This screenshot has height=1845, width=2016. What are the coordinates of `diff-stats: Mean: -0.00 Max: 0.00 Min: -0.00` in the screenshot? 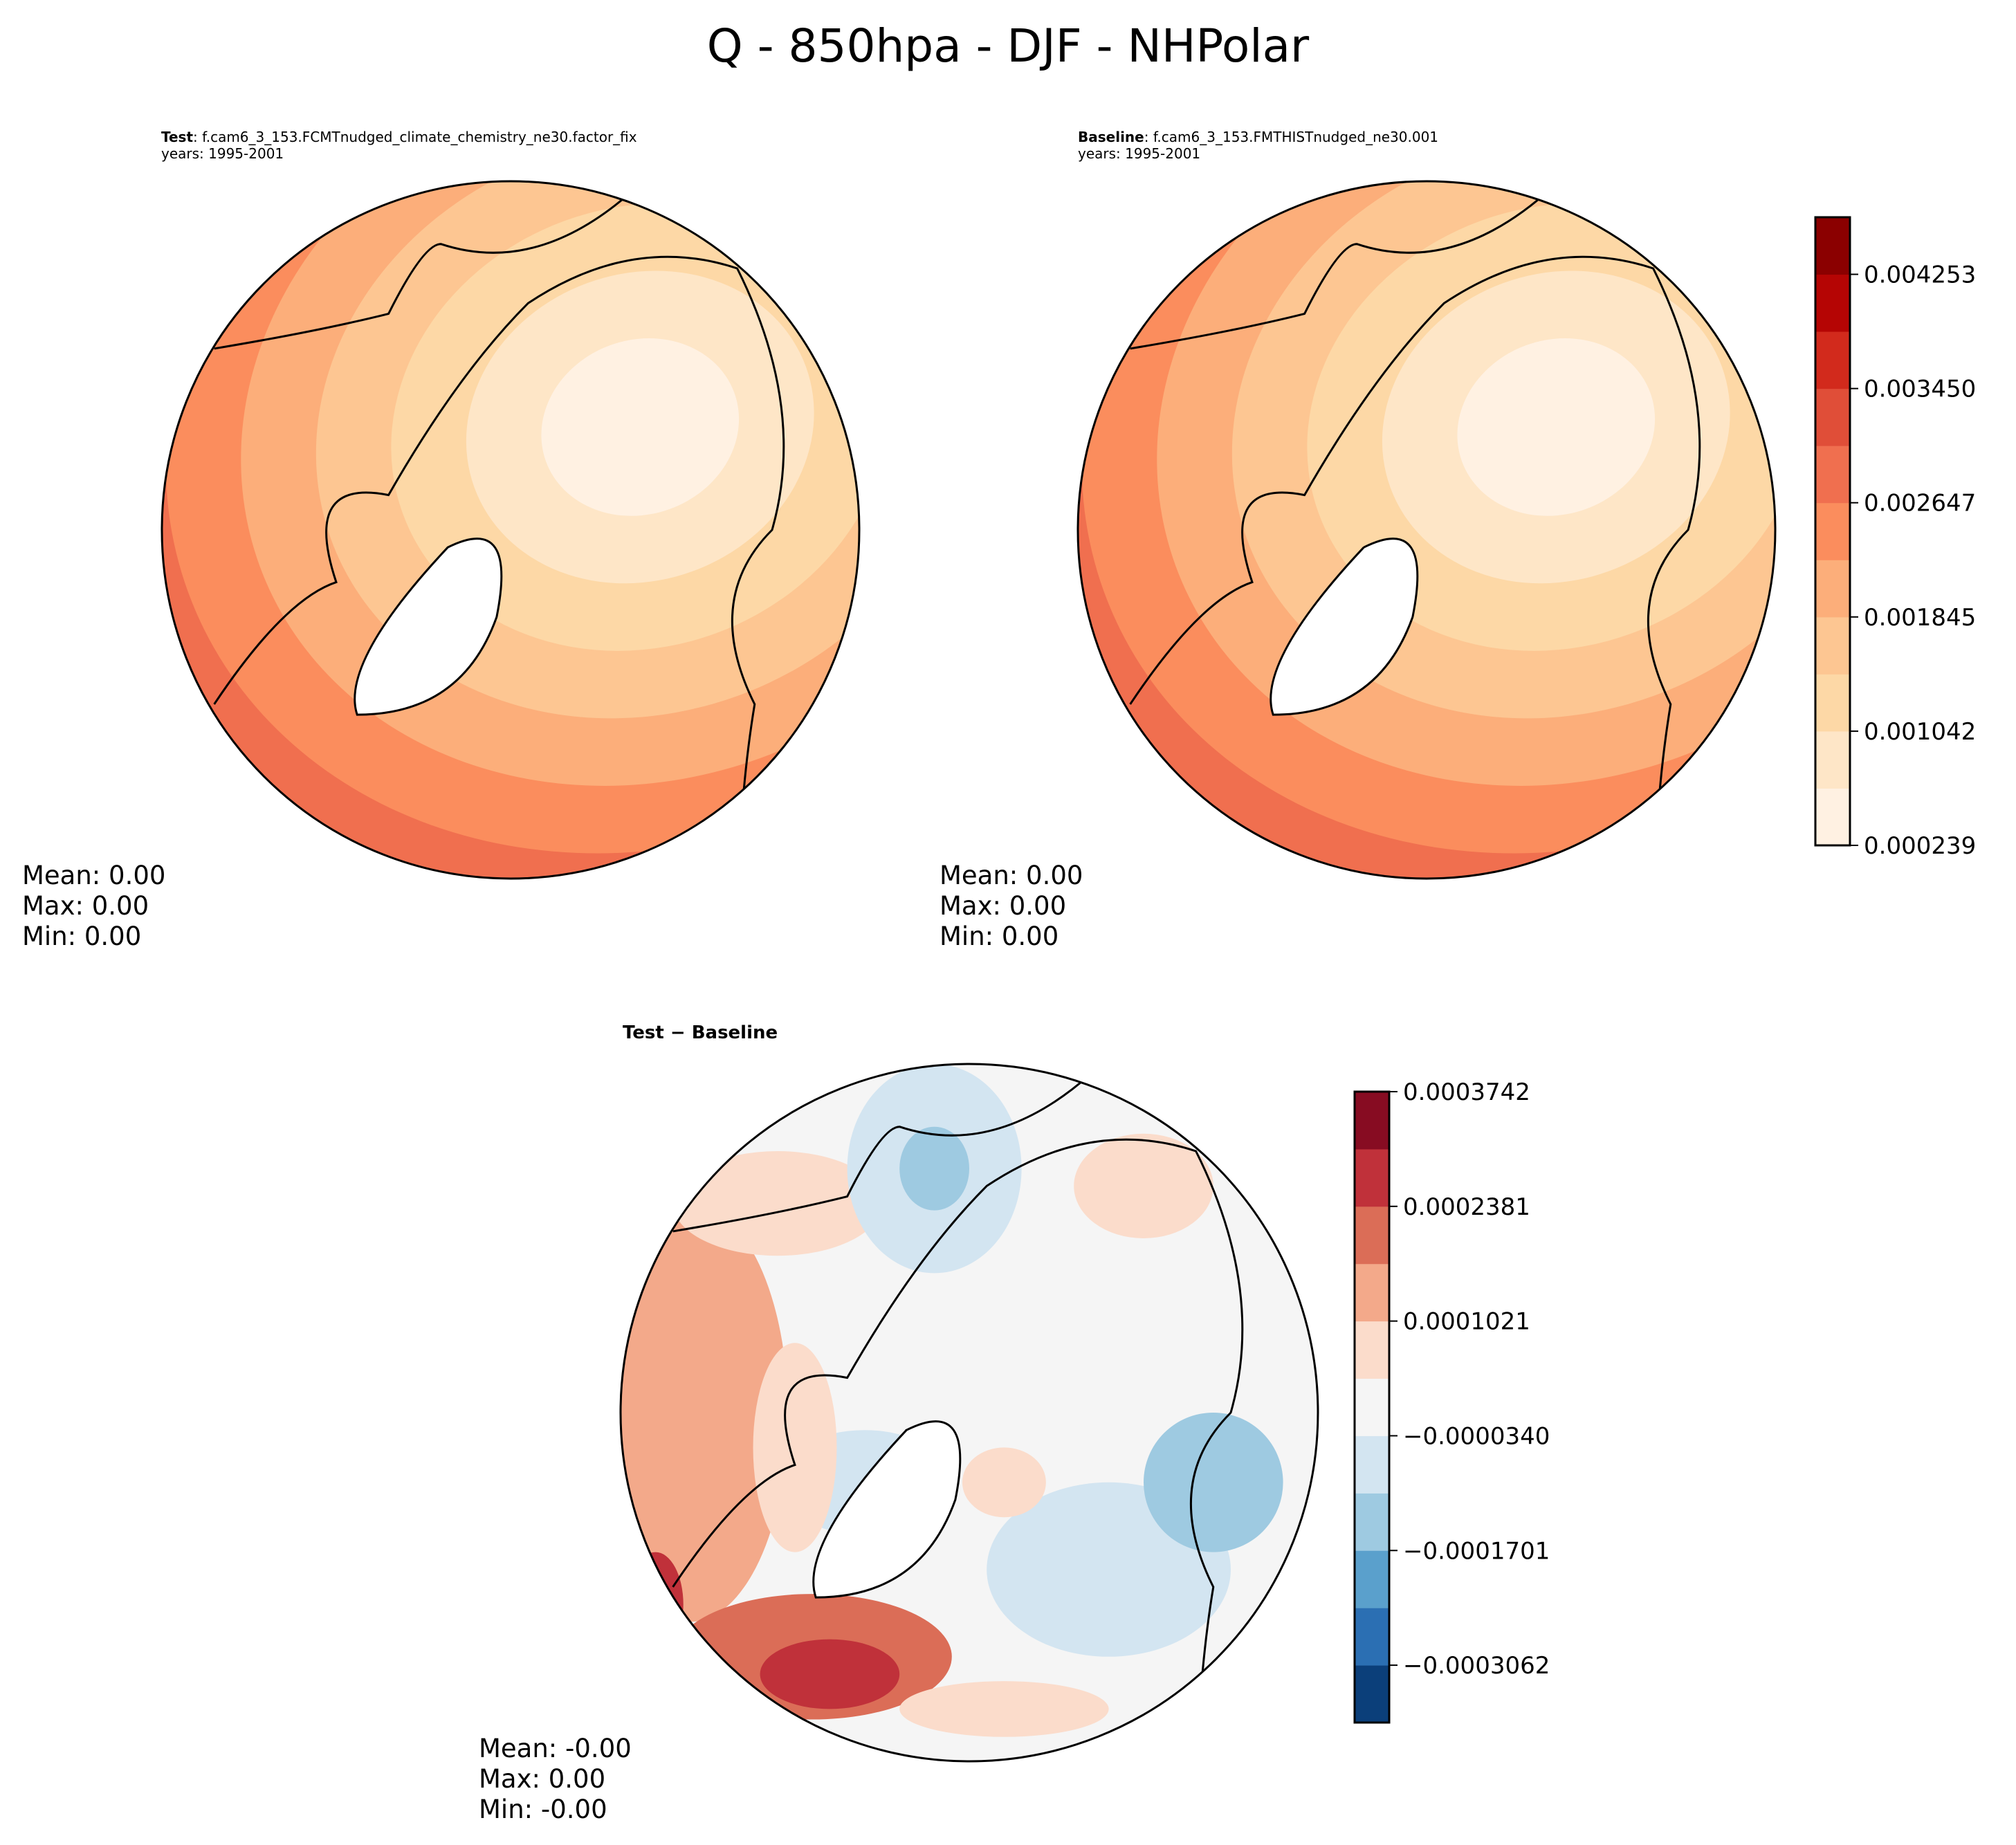 It's located at (555, 1780).